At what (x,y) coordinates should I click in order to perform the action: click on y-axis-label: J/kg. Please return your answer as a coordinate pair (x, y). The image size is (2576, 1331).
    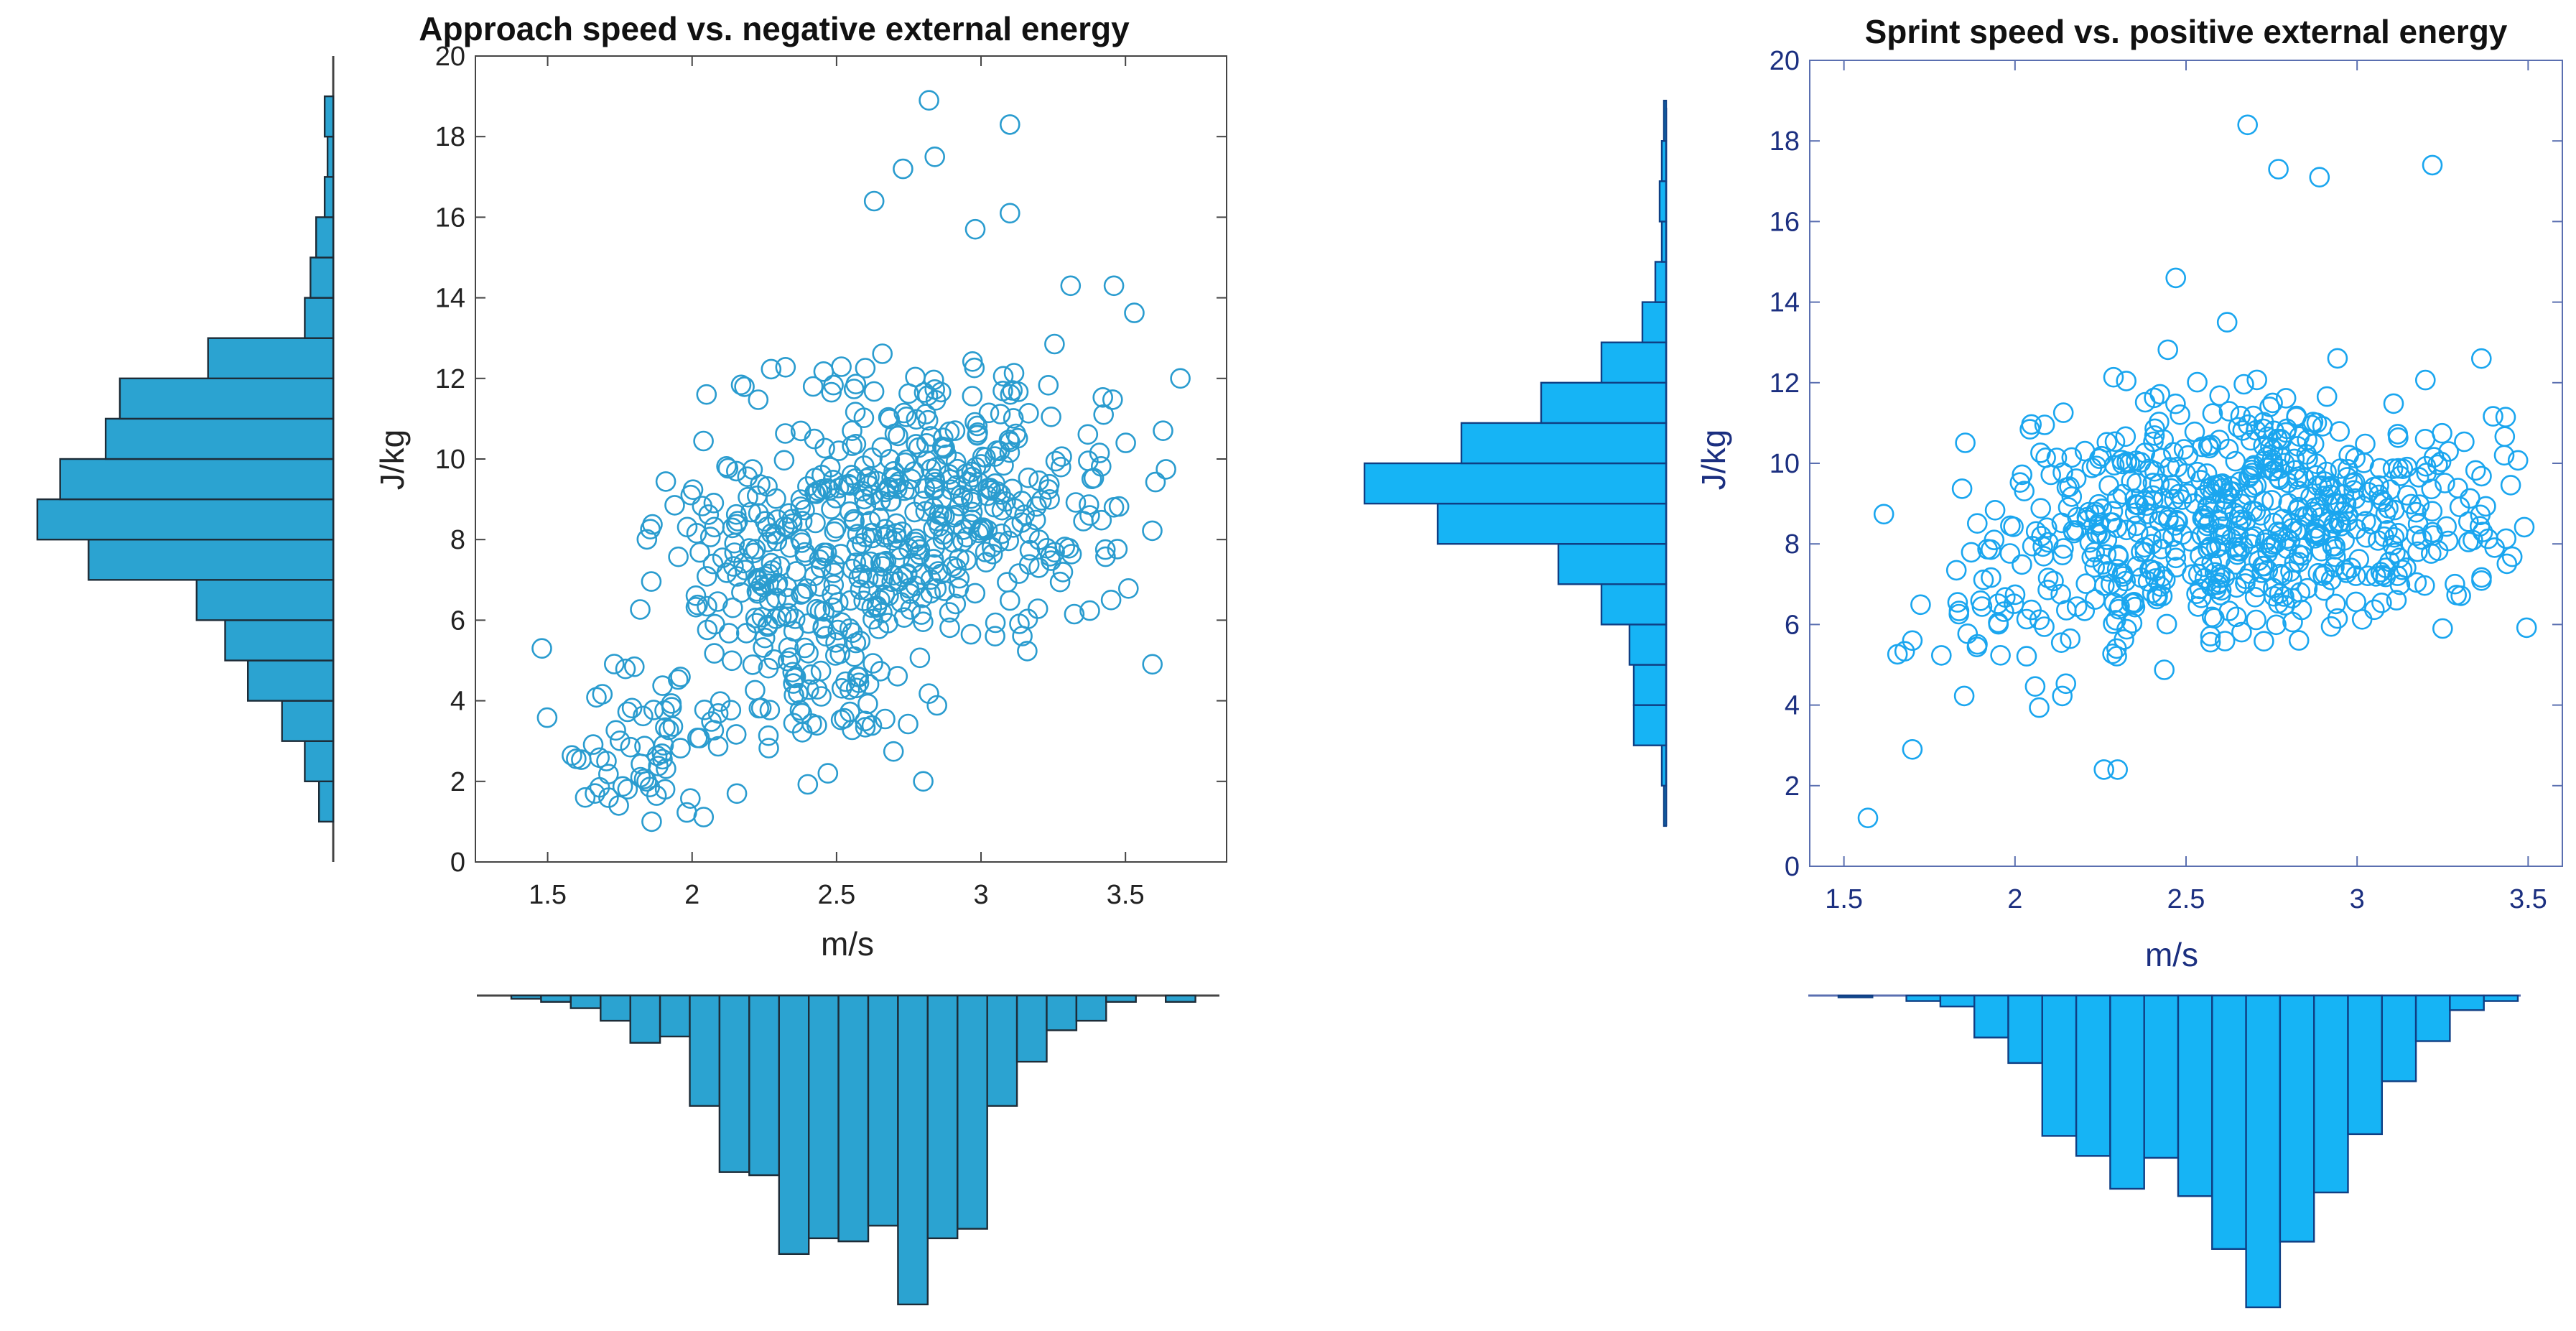
    Looking at the image, I should click on (392, 460).